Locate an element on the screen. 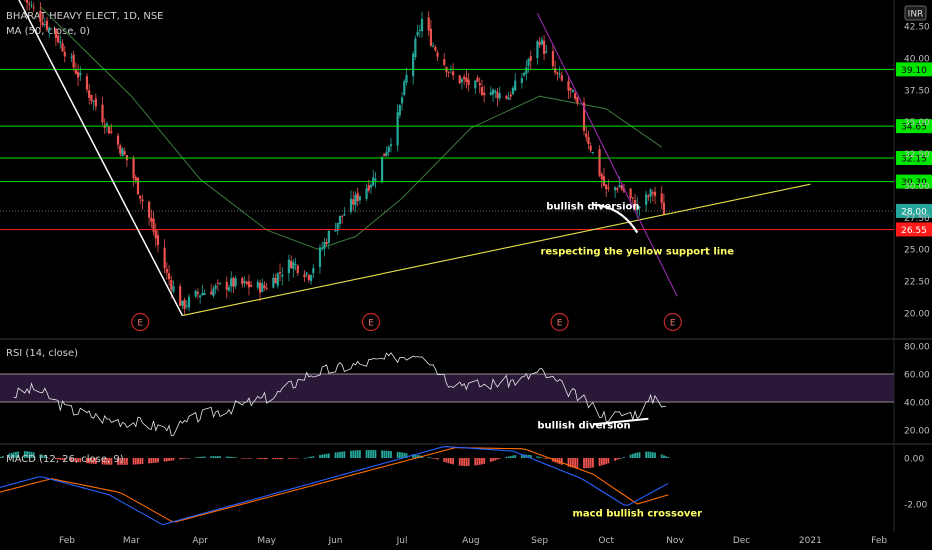 The width and height of the screenshot is (932, 550). rsi-panel is located at coordinates (447, 394).